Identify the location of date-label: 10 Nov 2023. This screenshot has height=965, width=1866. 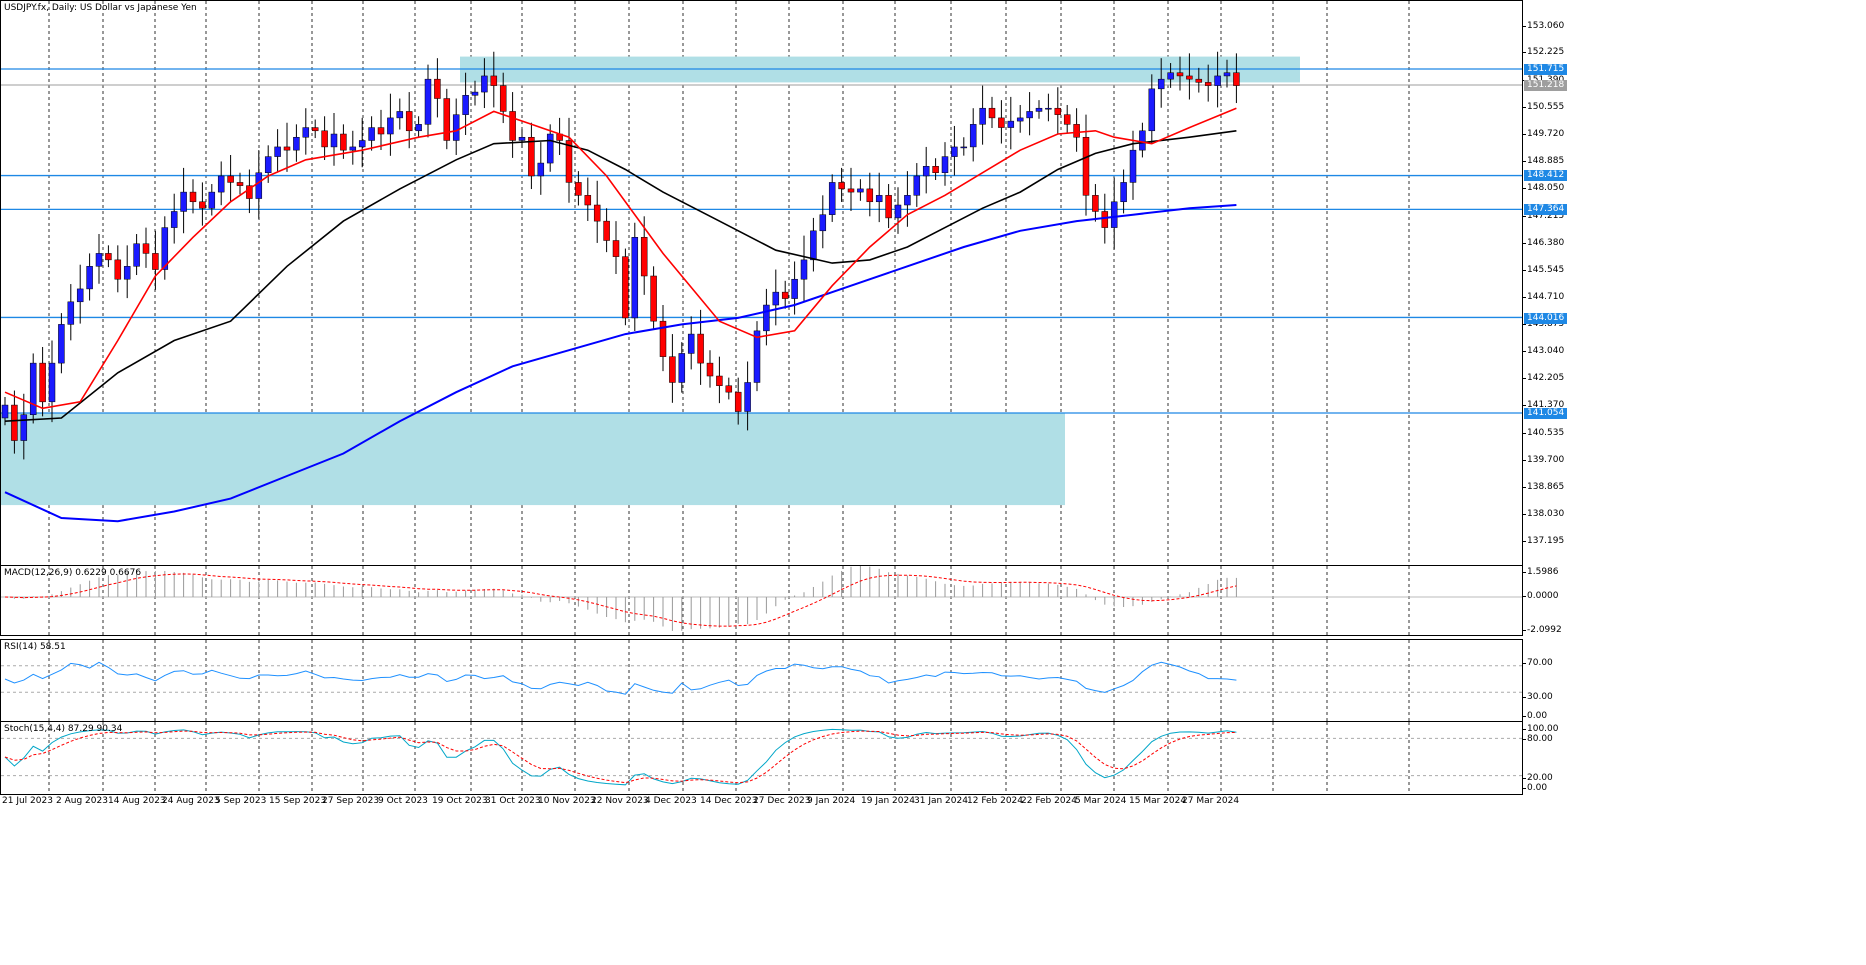
(567, 801).